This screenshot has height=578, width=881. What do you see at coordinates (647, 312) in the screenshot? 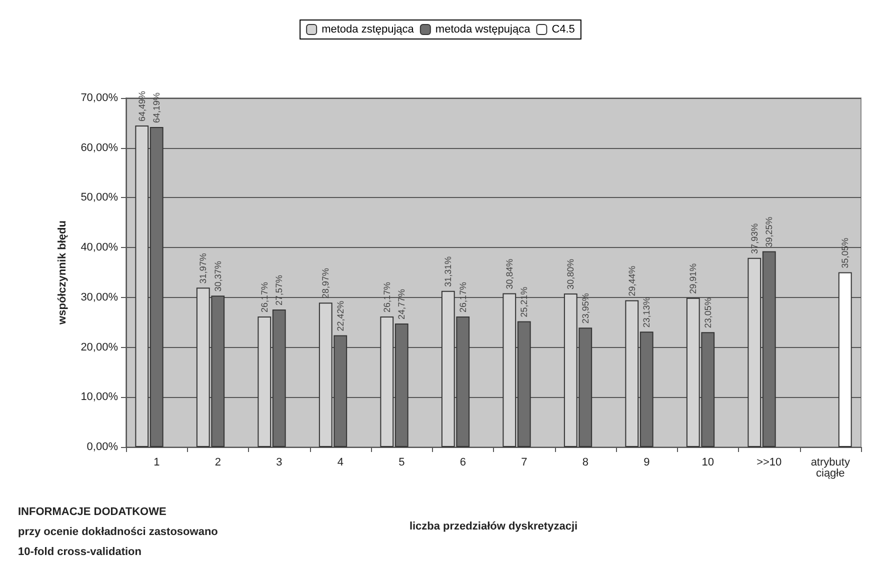
I see `data-label: 23,13%` at bounding box center [647, 312].